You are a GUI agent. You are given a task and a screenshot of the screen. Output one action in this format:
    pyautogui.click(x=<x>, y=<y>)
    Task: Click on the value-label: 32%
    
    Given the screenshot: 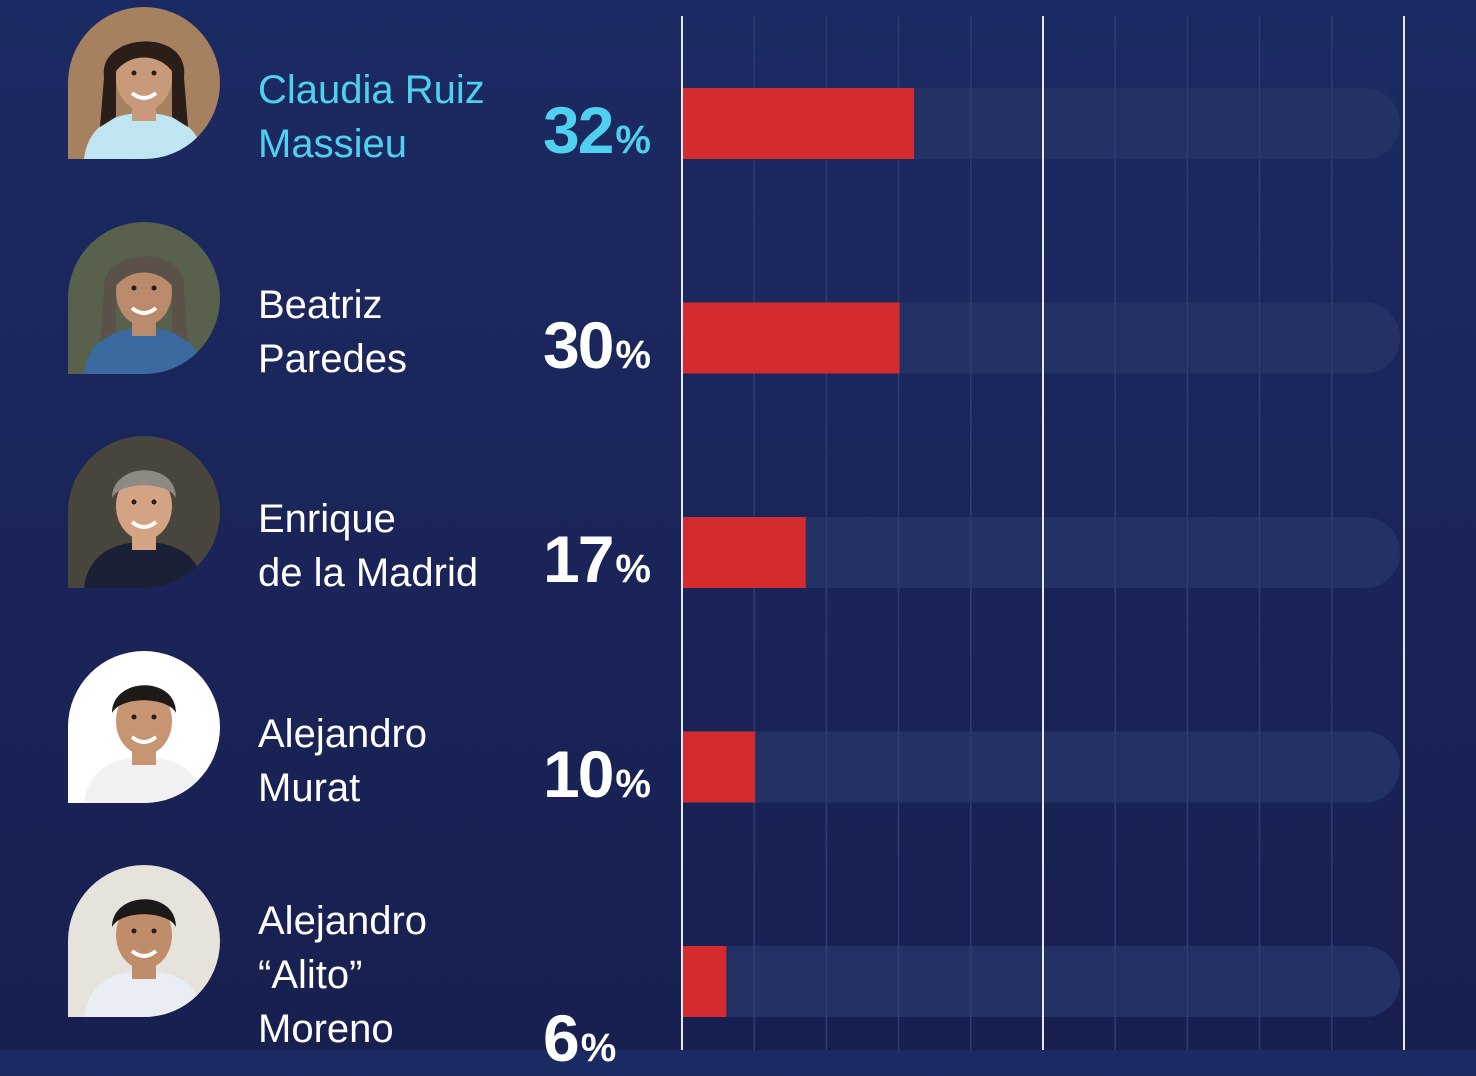 What is the action you would take?
    pyautogui.click(x=597, y=130)
    